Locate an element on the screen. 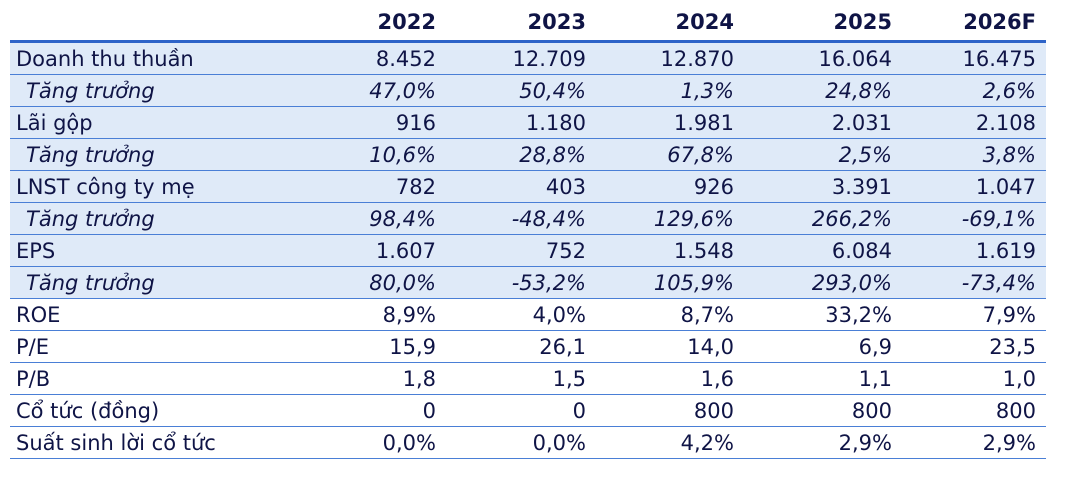 The height and width of the screenshot is (500, 1082). row-value-cell: 98,4% is located at coordinates (402, 218).